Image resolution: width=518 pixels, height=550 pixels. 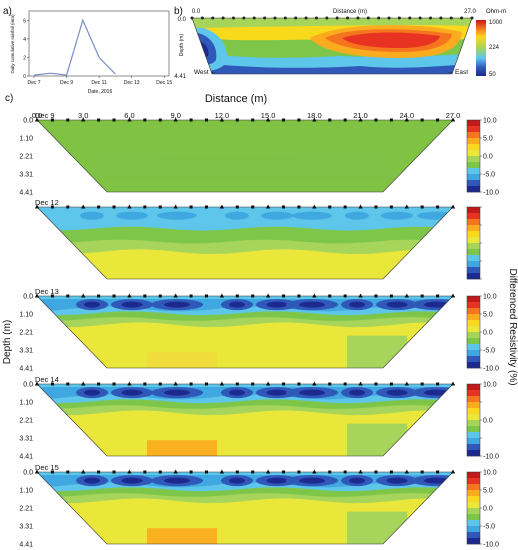 I want to click on difference-x-tick-label: 24.0, so click(x=406, y=115).